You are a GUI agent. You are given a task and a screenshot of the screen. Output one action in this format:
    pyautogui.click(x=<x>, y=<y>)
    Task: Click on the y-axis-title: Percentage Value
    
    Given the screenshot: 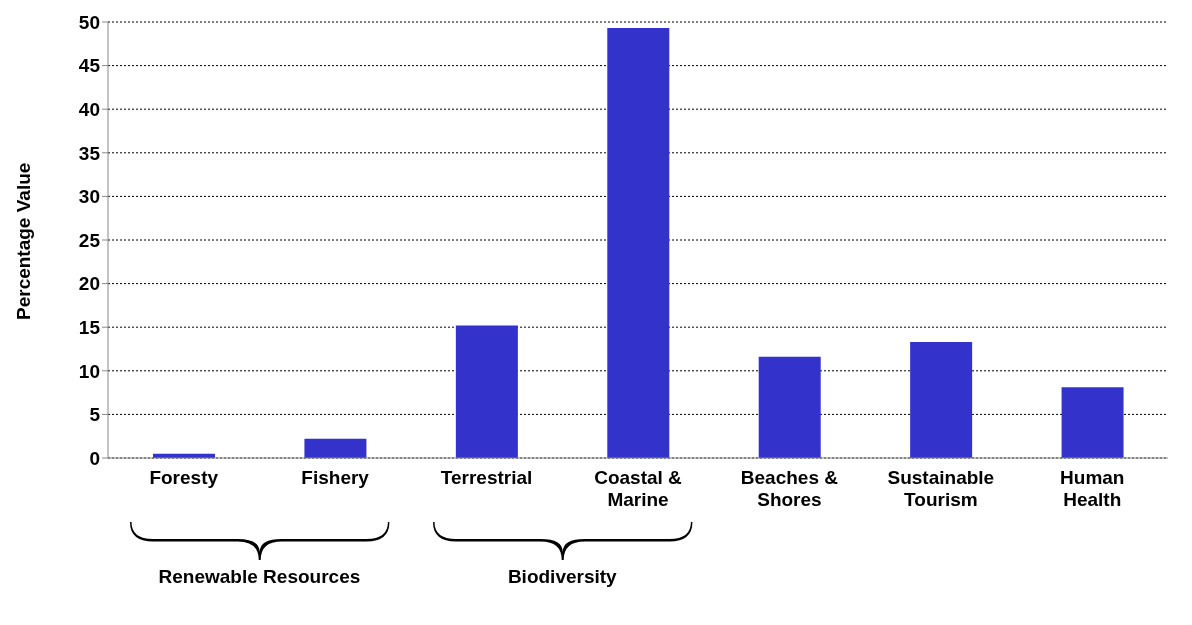 What is the action you would take?
    pyautogui.click(x=23, y=241)
    